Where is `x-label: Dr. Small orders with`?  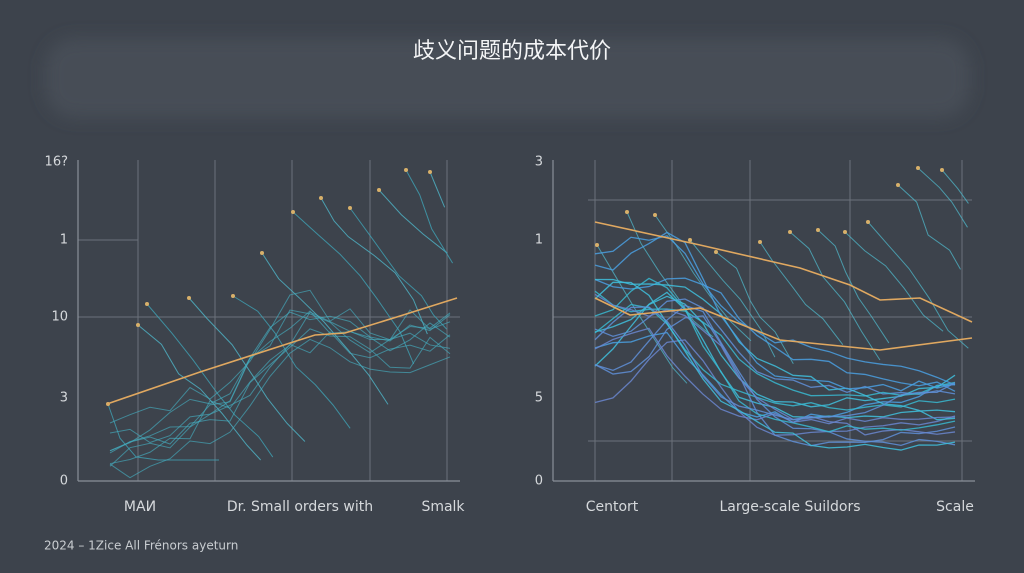
x-label: Dr. Small orders with is located at coordinates (300, 507).